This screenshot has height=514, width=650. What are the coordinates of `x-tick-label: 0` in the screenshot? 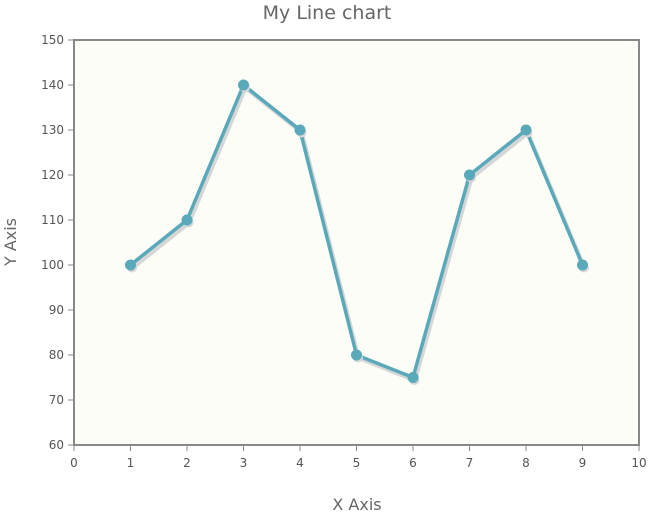 It's located at (74, 463).